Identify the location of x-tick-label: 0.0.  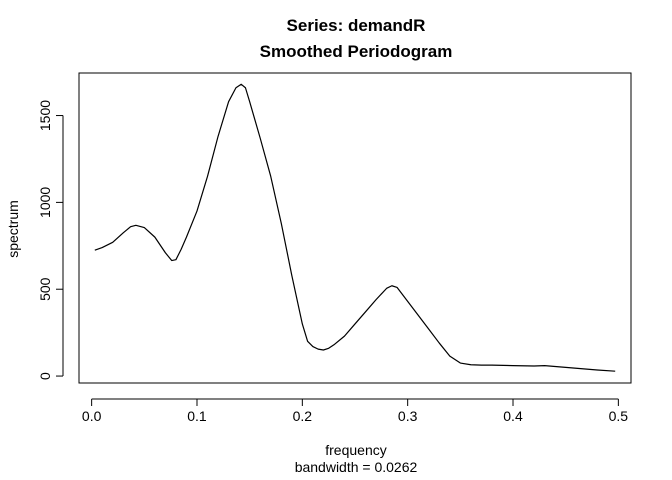
(92, 416).